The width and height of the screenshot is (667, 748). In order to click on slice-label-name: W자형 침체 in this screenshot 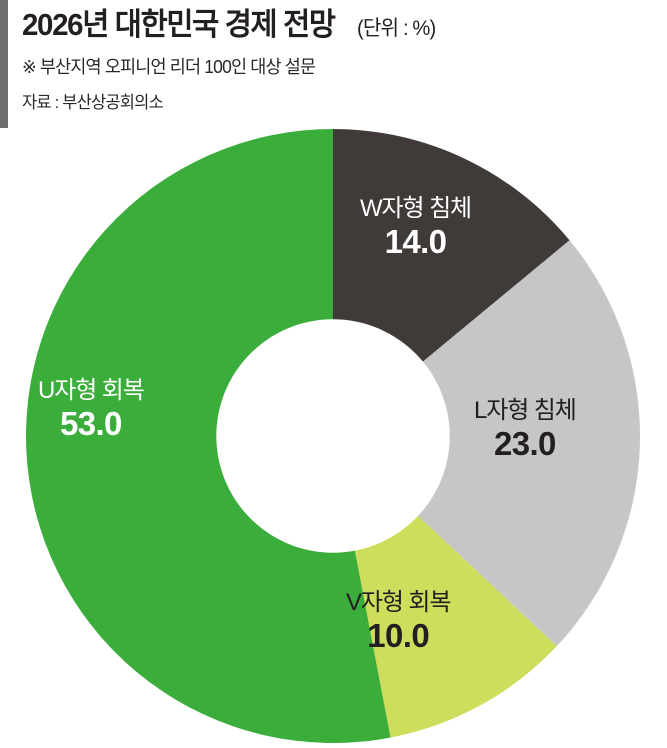, I will do `click(416, 208)`.